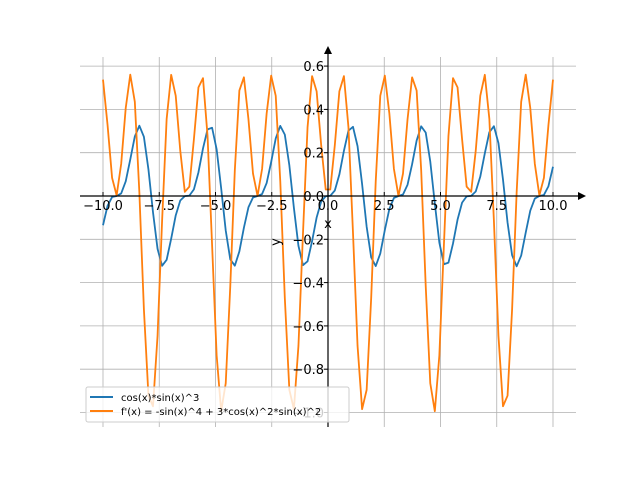  I want to click on x-tick-label-4: 0.0, so click(328, 206).